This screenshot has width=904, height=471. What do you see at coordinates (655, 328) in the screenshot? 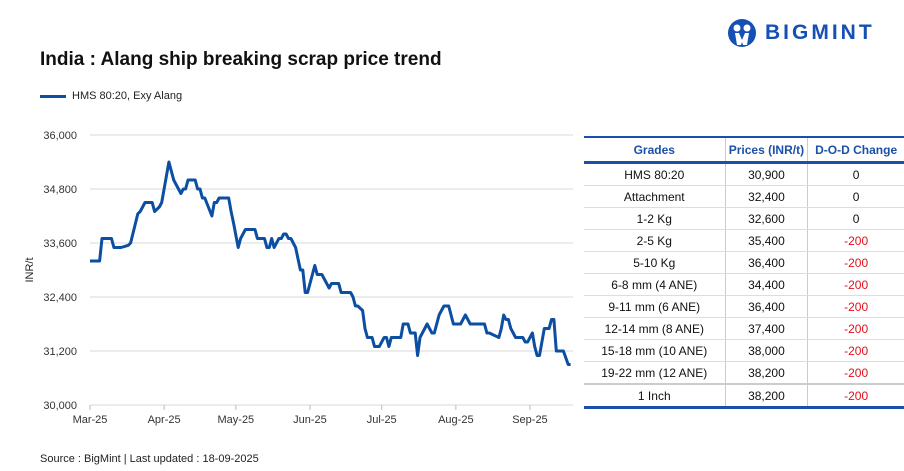
I see `cell-grade: 12-14 mm (8 ANE)` at bounding box center [655, 328].